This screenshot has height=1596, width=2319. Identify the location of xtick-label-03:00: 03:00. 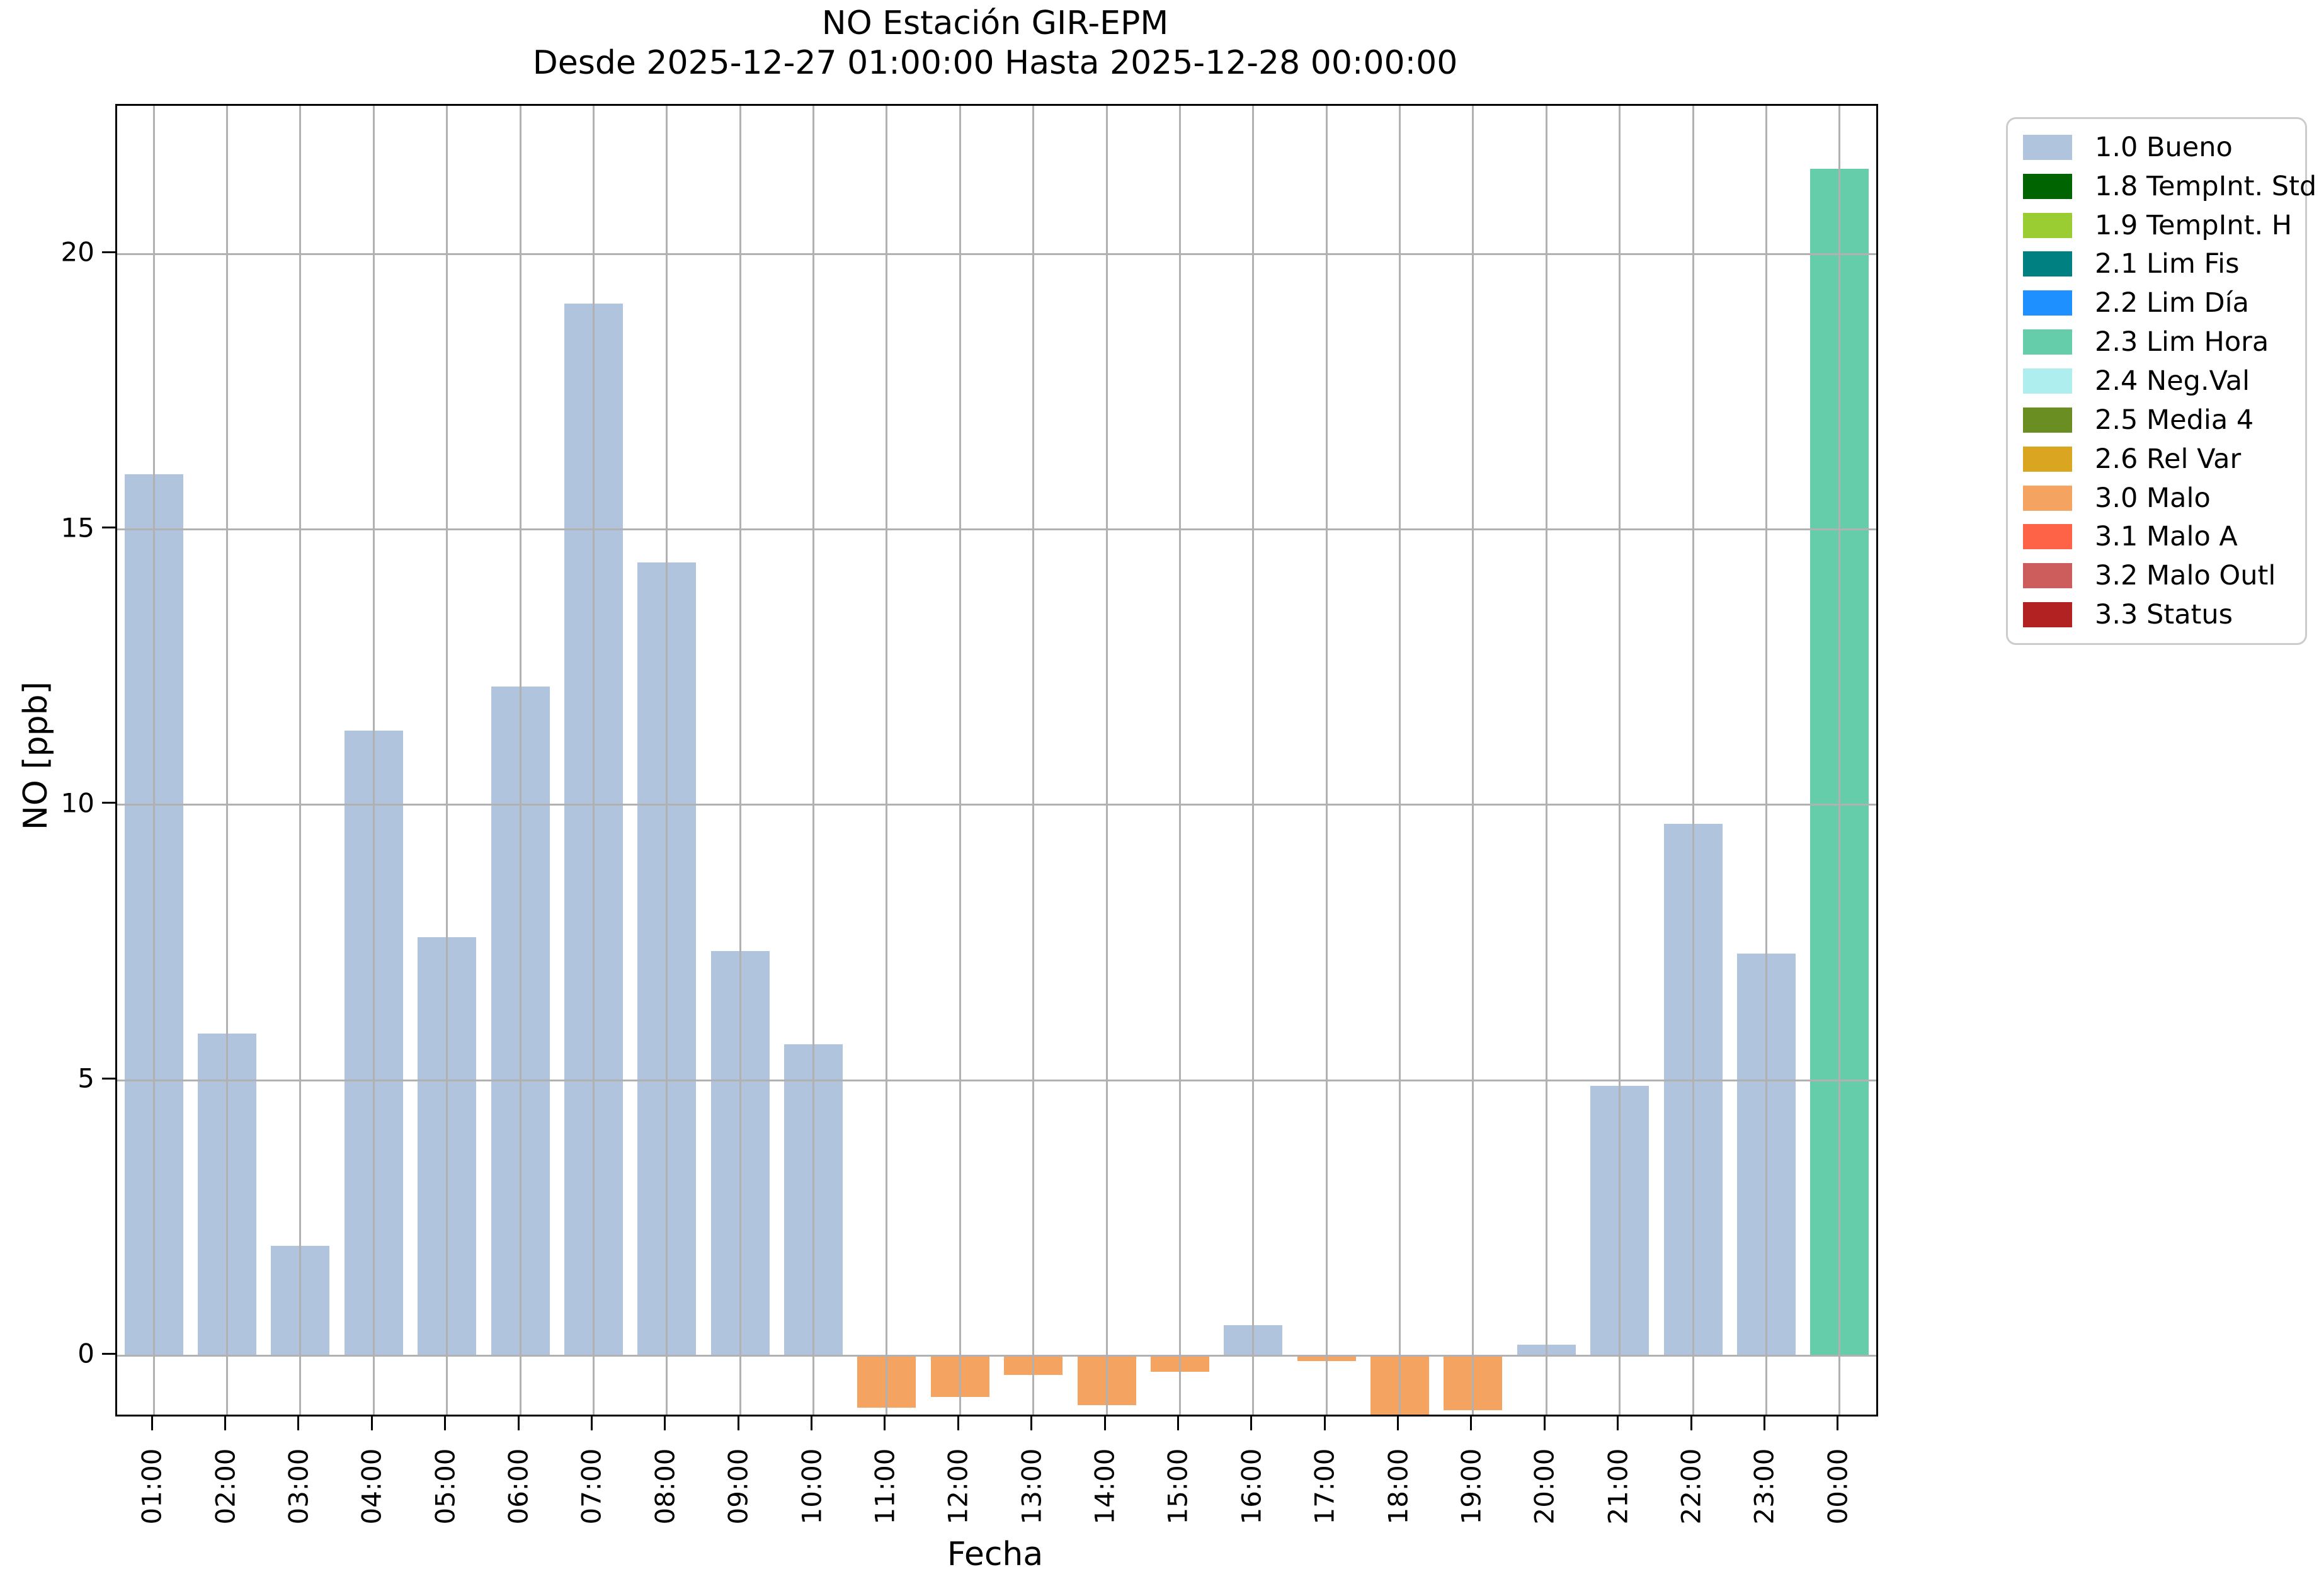
(298, 1486).